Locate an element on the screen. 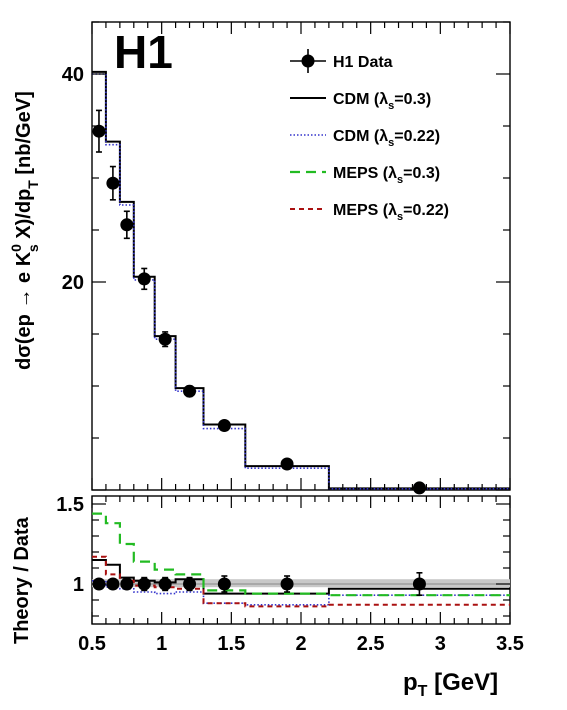  ylabel-base: dσ(ep → e K is located at coordinates (24, 310).